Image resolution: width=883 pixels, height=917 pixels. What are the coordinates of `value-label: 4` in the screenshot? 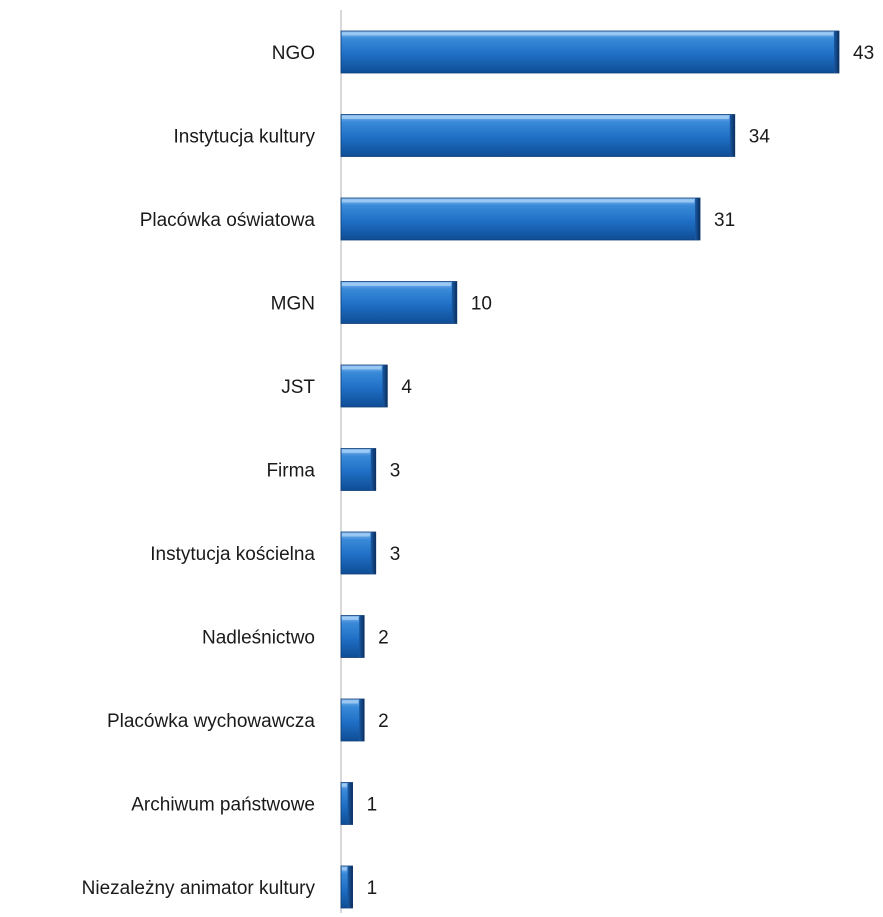 It's located at (406, 387).